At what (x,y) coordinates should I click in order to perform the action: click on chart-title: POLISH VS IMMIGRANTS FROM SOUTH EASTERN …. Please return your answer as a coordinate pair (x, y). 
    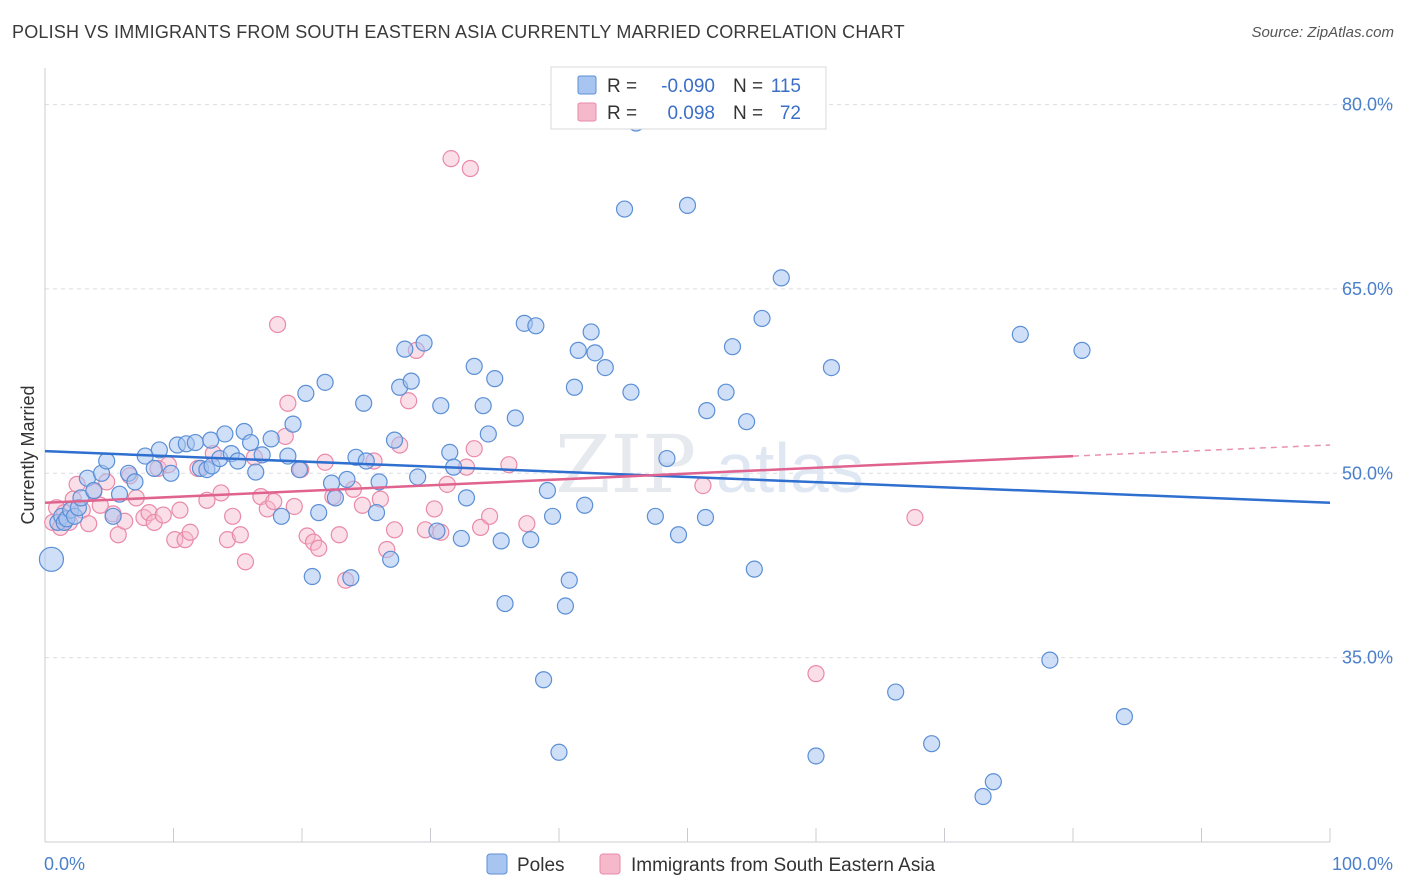
    Looking at the image, I should click on (458, 32).